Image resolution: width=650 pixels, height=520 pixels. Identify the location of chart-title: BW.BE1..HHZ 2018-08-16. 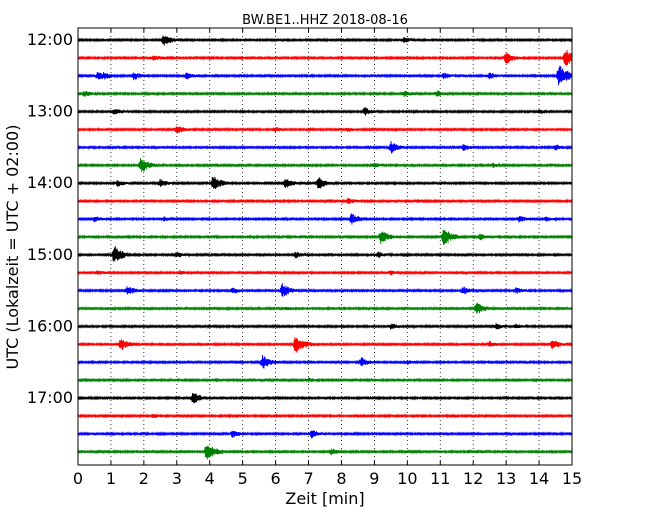
(325, 20).